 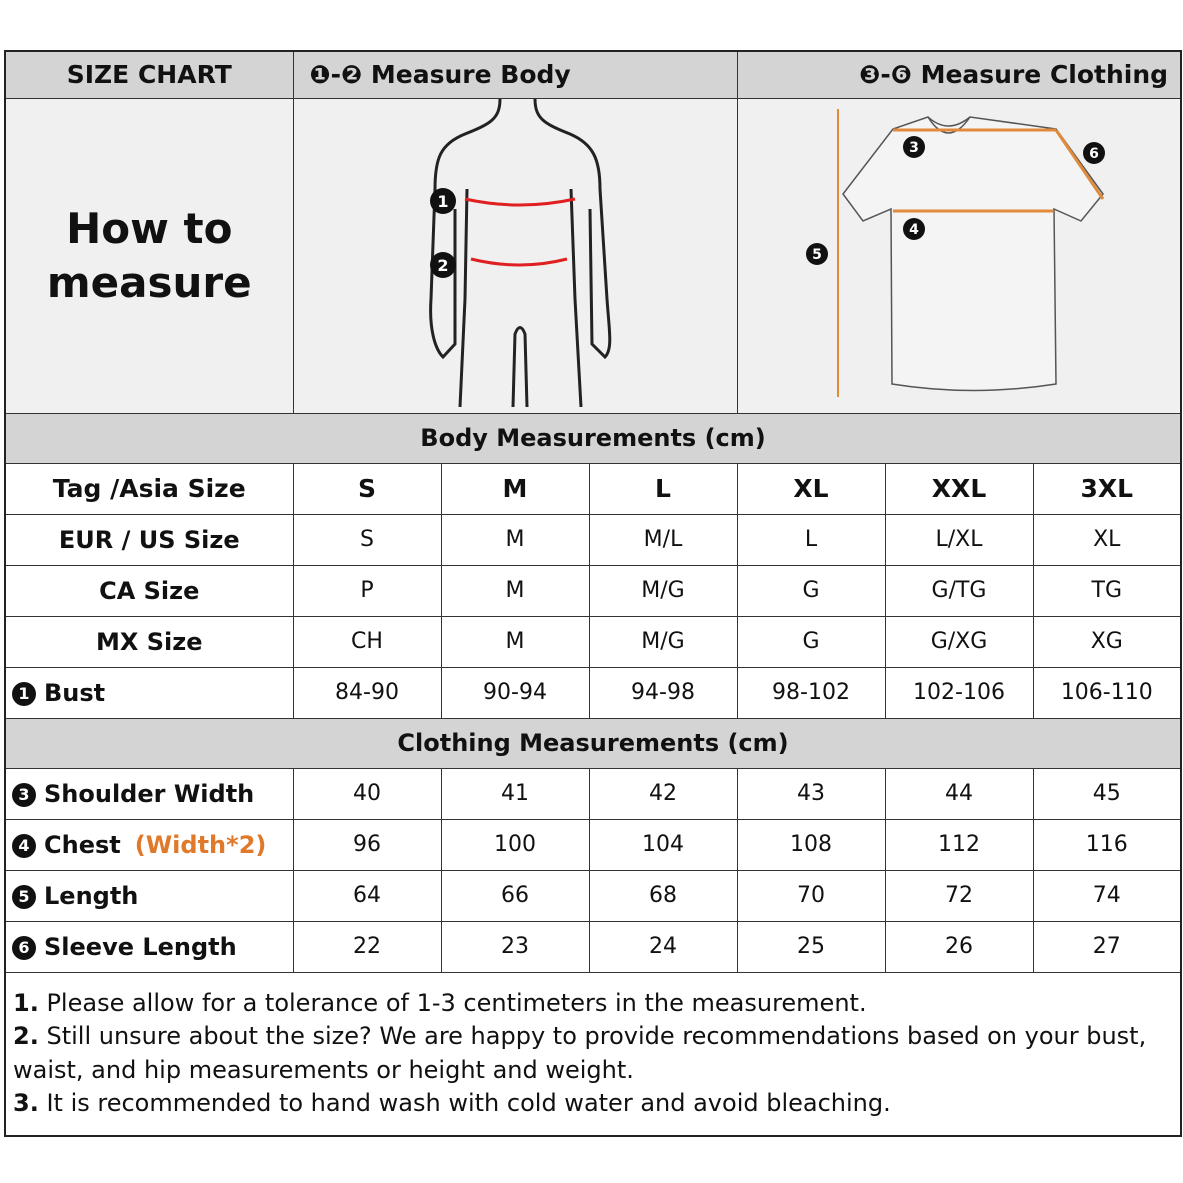 What do you see at coordinates (663, 793) in the screenshot?
I see `table-cell: 42` at bounding box center [663, 793].